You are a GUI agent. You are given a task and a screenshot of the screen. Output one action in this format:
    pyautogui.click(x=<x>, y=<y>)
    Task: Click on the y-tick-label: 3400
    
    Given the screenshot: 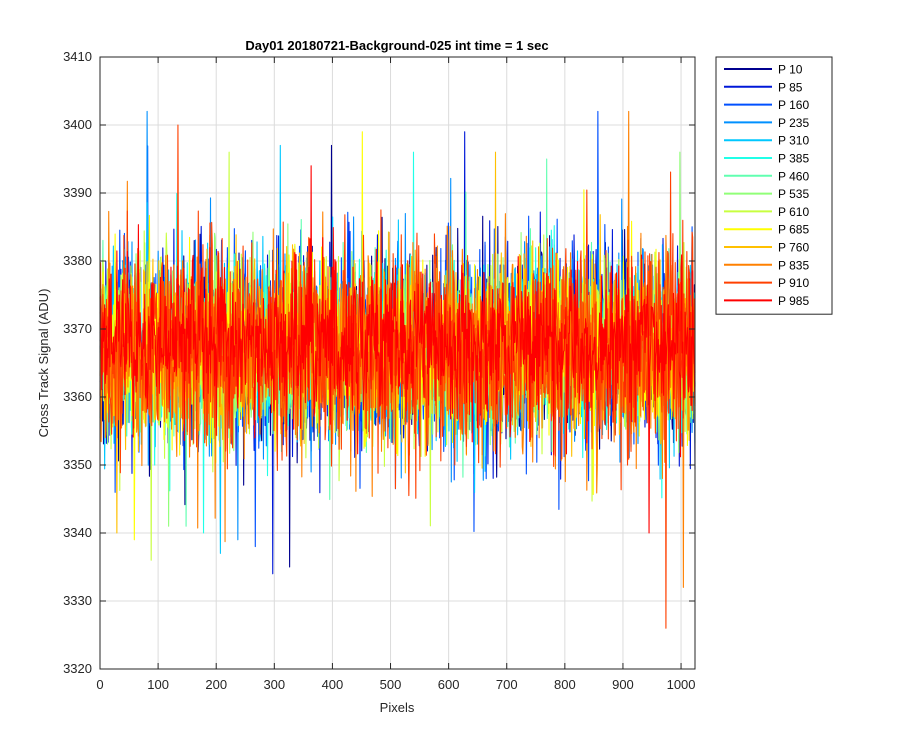 What is the action you would take?
    pyautogui.click(x=77, y=124)
    